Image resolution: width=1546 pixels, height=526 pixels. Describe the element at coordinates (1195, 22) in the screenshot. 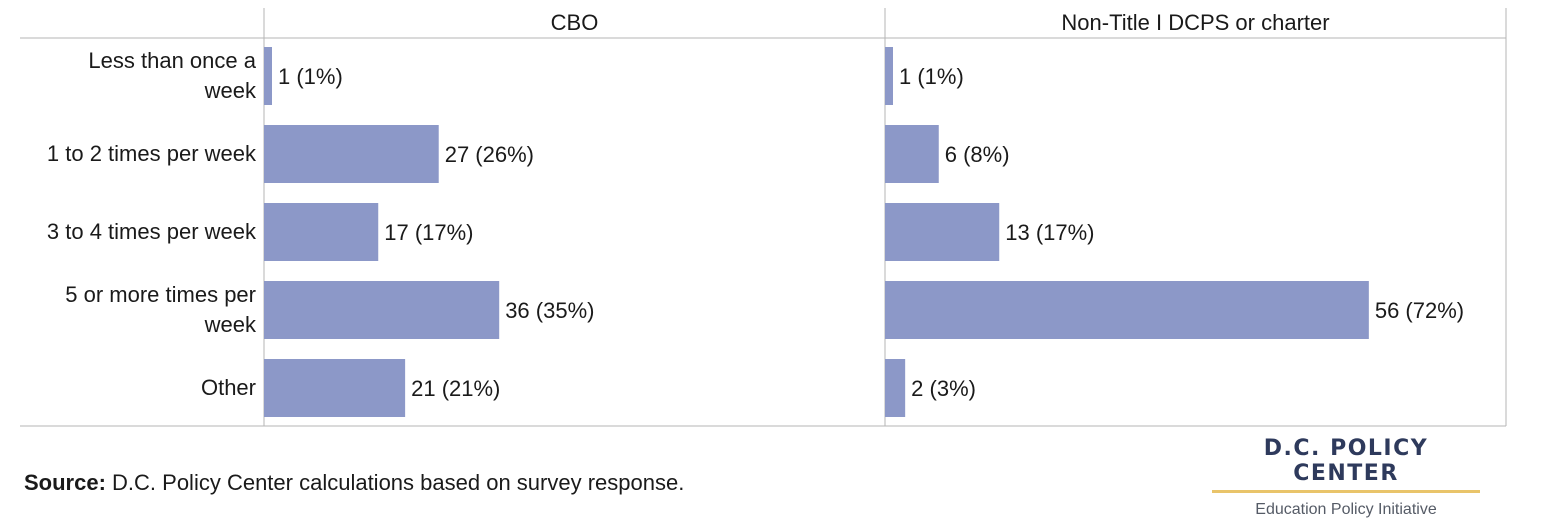

I see `panel-title-1: Non-Title I DCPS or charter` at that location.